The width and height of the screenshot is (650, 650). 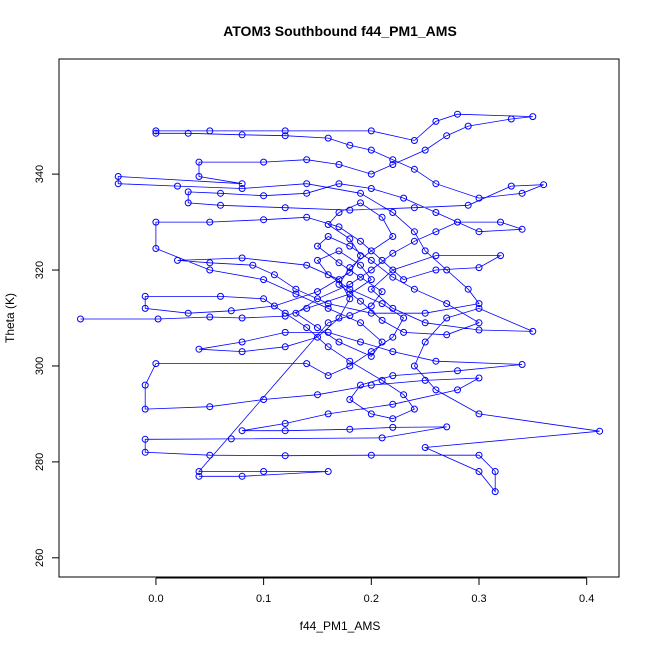 I want to click on y-tick-label: 300, so click(x=40, y=366).